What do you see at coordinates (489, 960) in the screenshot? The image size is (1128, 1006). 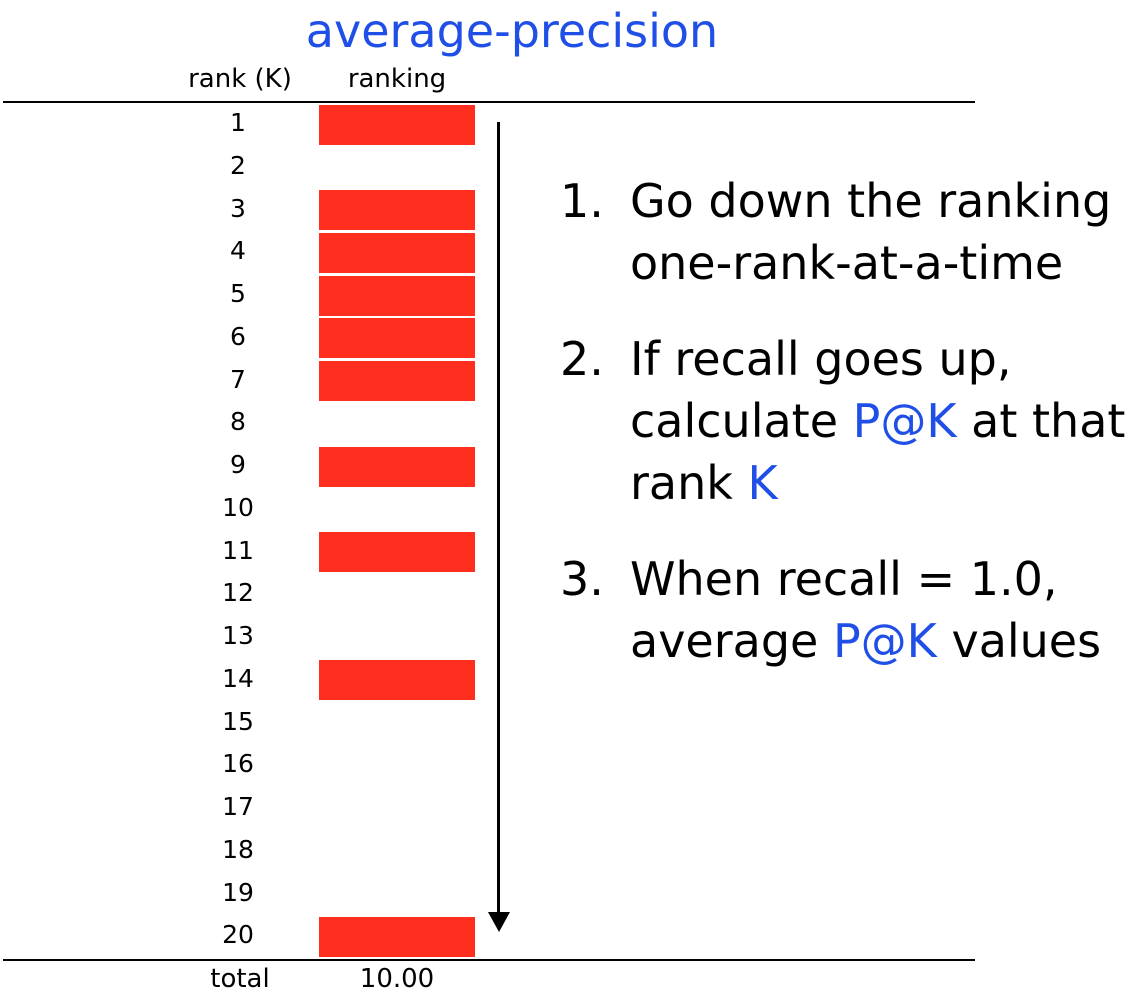 I see `footer-divider` at bounding box center [489, 960].